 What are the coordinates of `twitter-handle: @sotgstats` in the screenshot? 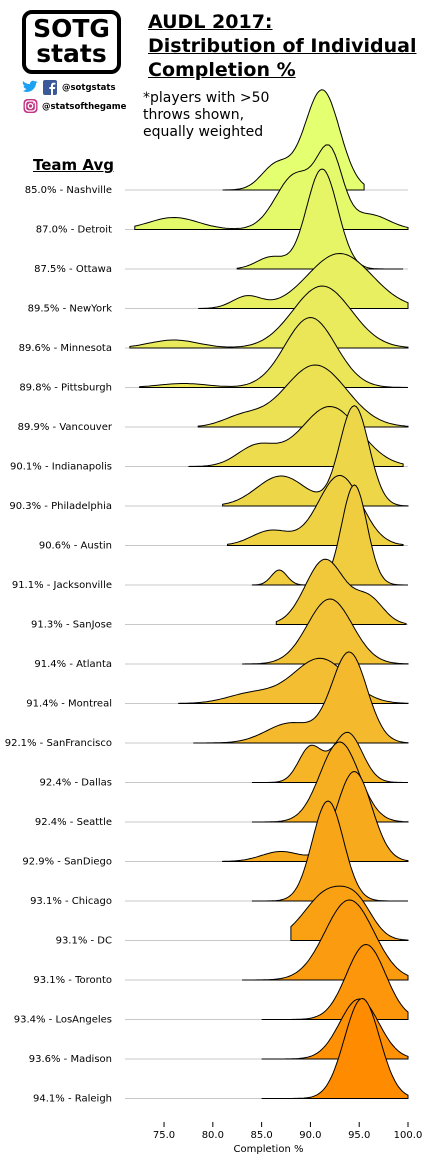 It's located at (89, 87).